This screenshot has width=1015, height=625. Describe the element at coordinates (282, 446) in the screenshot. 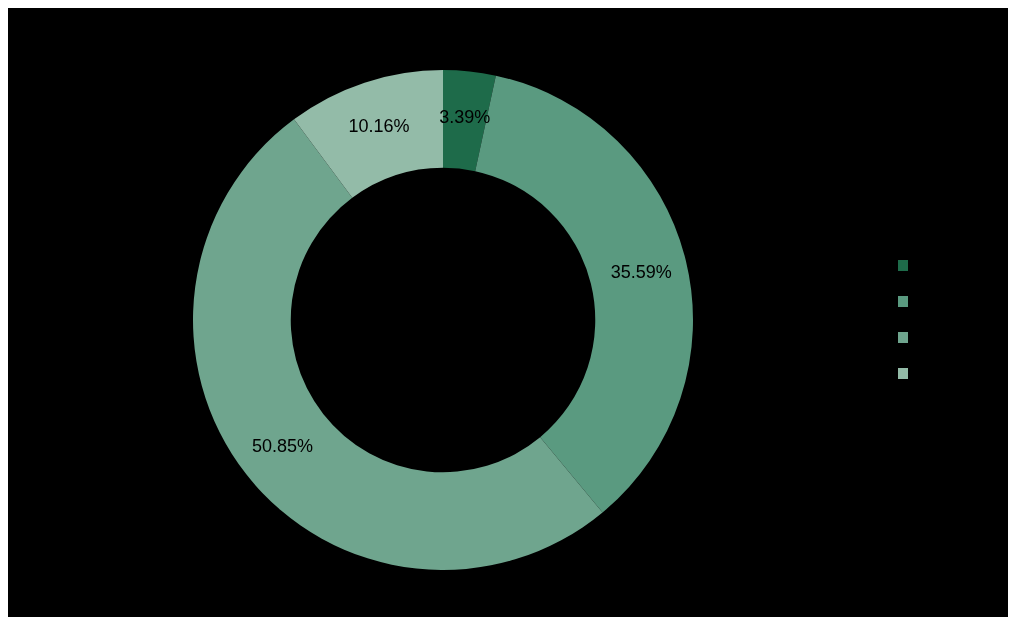

I see `data-label: 50.85%` at that location.